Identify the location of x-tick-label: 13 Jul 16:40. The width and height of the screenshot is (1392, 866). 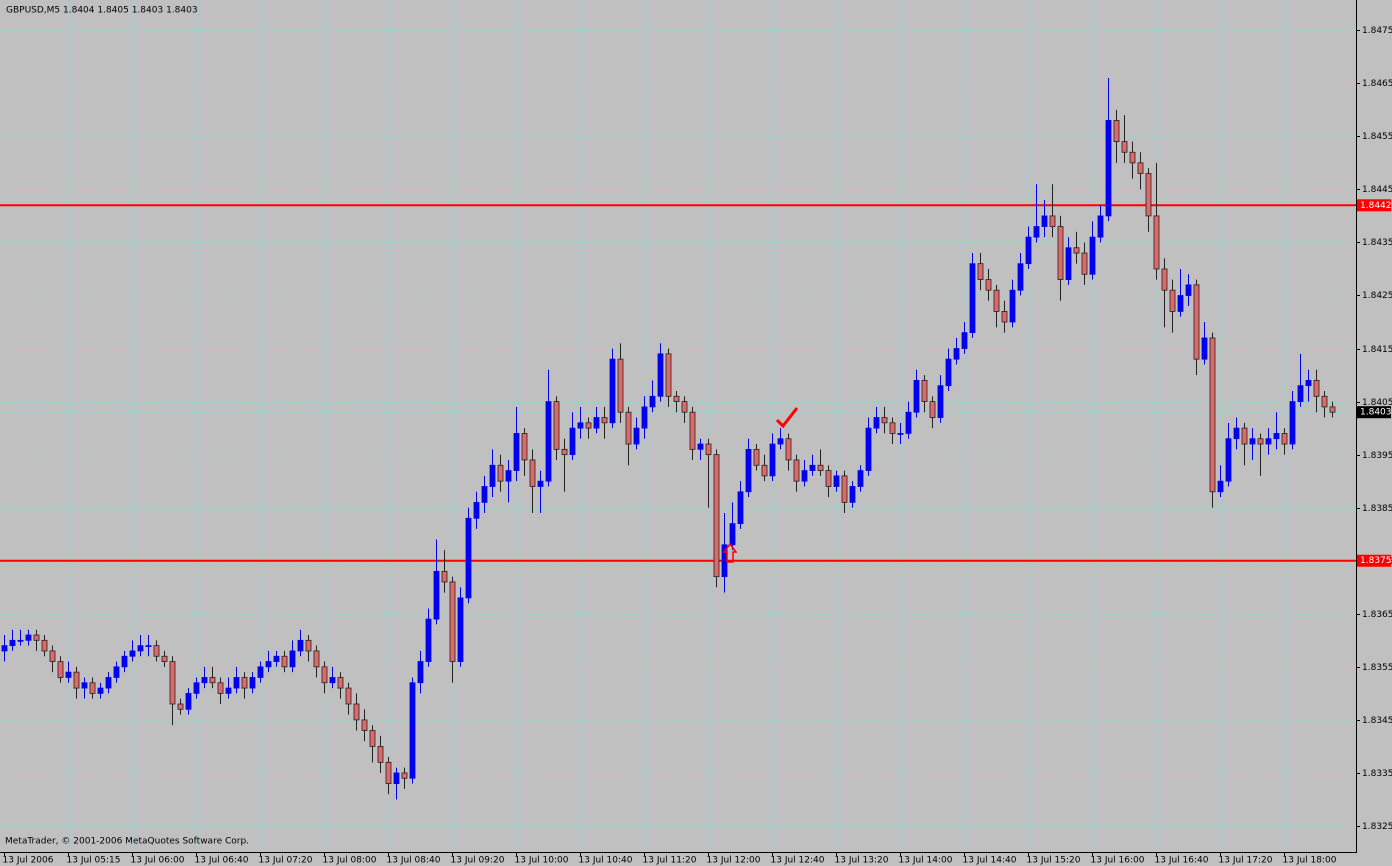
(1182, 861).